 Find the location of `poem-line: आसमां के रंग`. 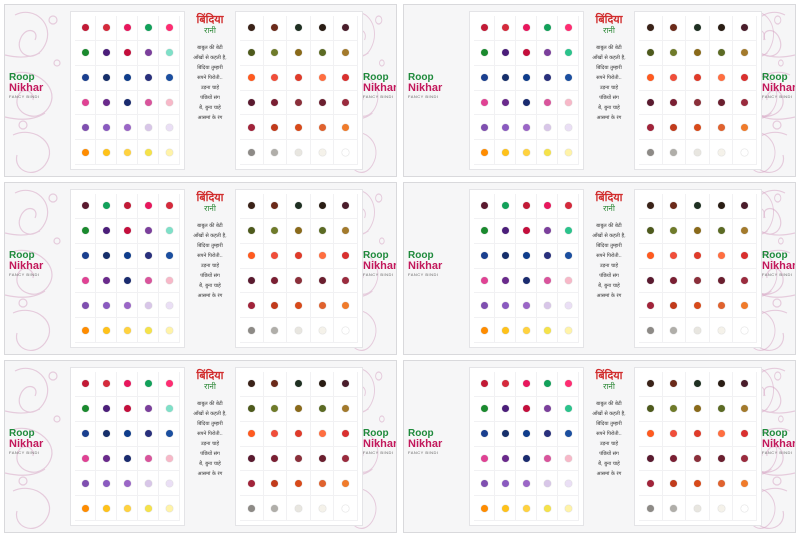

poem-line: आसमां के रंग is located at coordinates (609, 118).